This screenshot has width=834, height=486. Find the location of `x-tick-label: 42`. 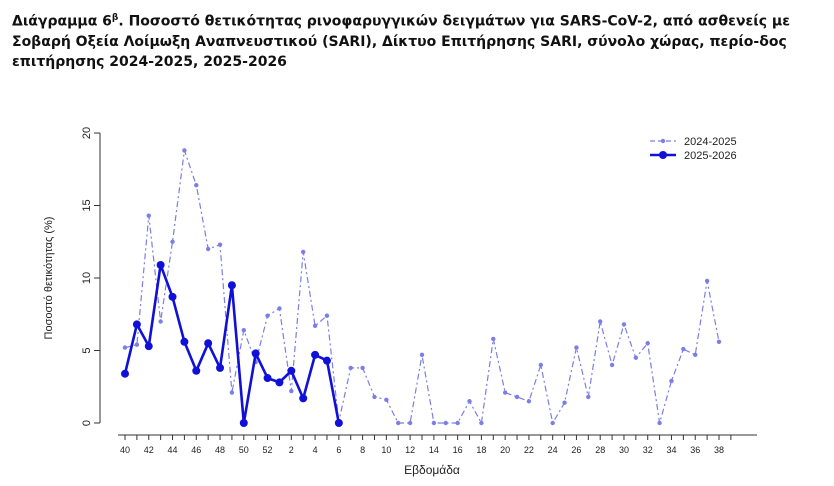

x-tick-label: 42 is located at coordinates (149, 450).